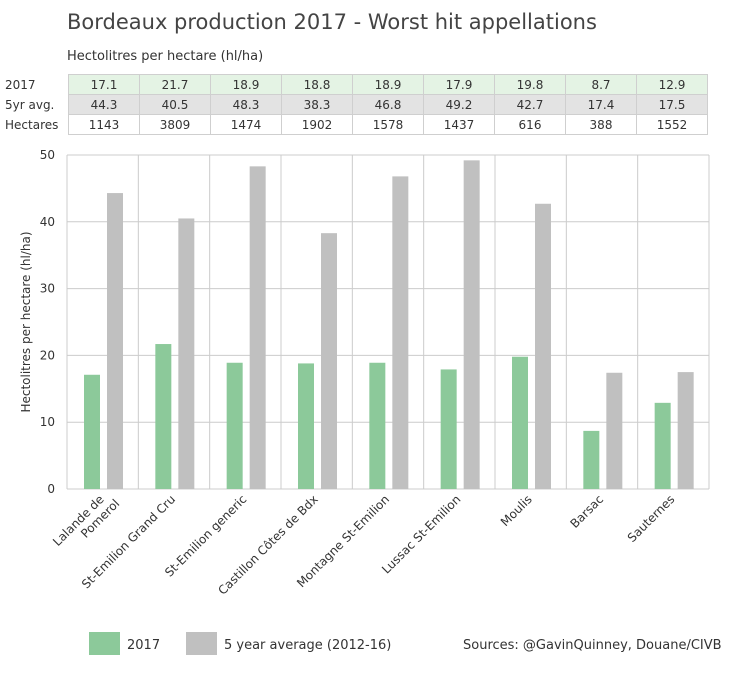 The height and width of the screenshot is (675, 750). I want to click on y-tick-label: 40, so click(47, 222).